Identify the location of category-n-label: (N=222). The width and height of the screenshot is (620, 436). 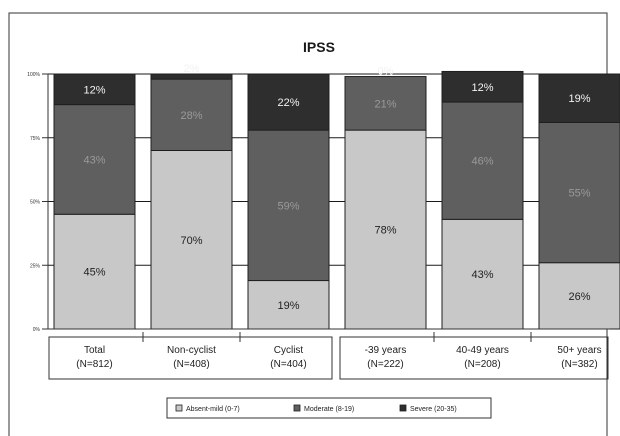
(385, 364).